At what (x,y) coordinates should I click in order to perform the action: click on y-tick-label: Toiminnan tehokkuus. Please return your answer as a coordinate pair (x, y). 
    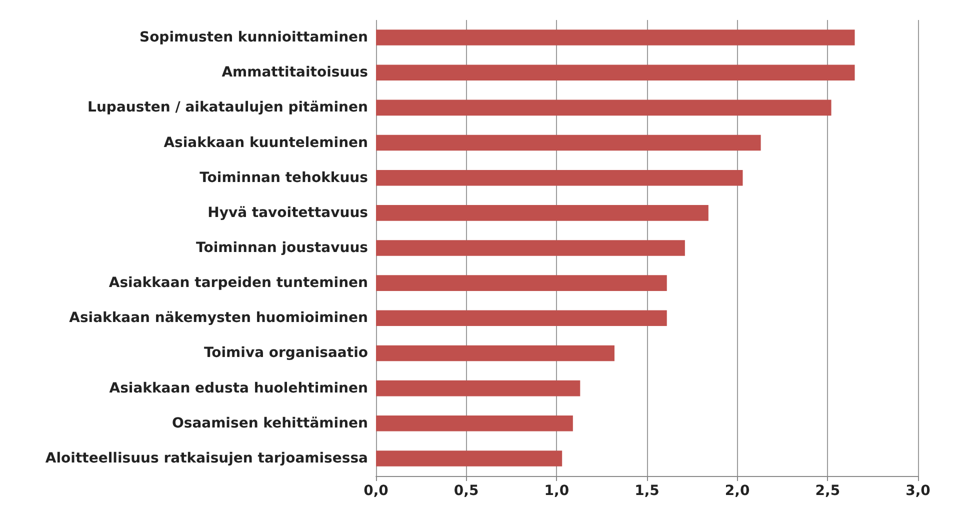
    Looking at the image, I should click on (284, 178).